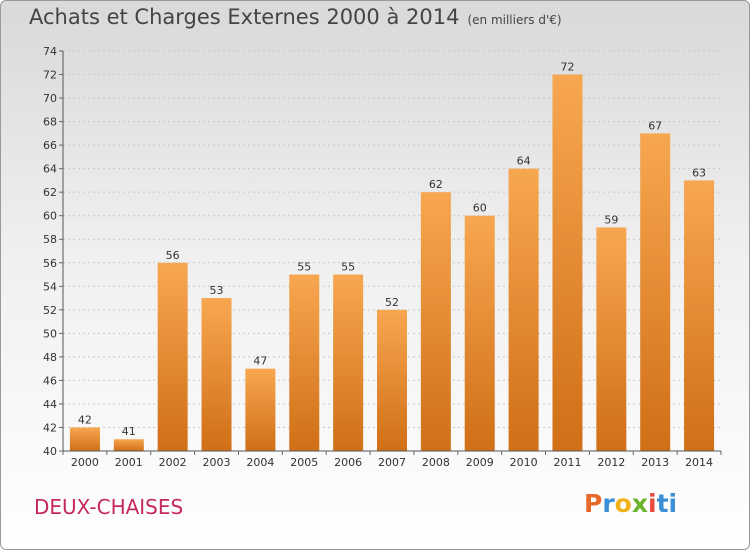 This screenshot has width=750, height=550. What do you see at coordinates (699, 172) in the screenshot?
I see `data-label: 63` at bounding box center [699, 172].